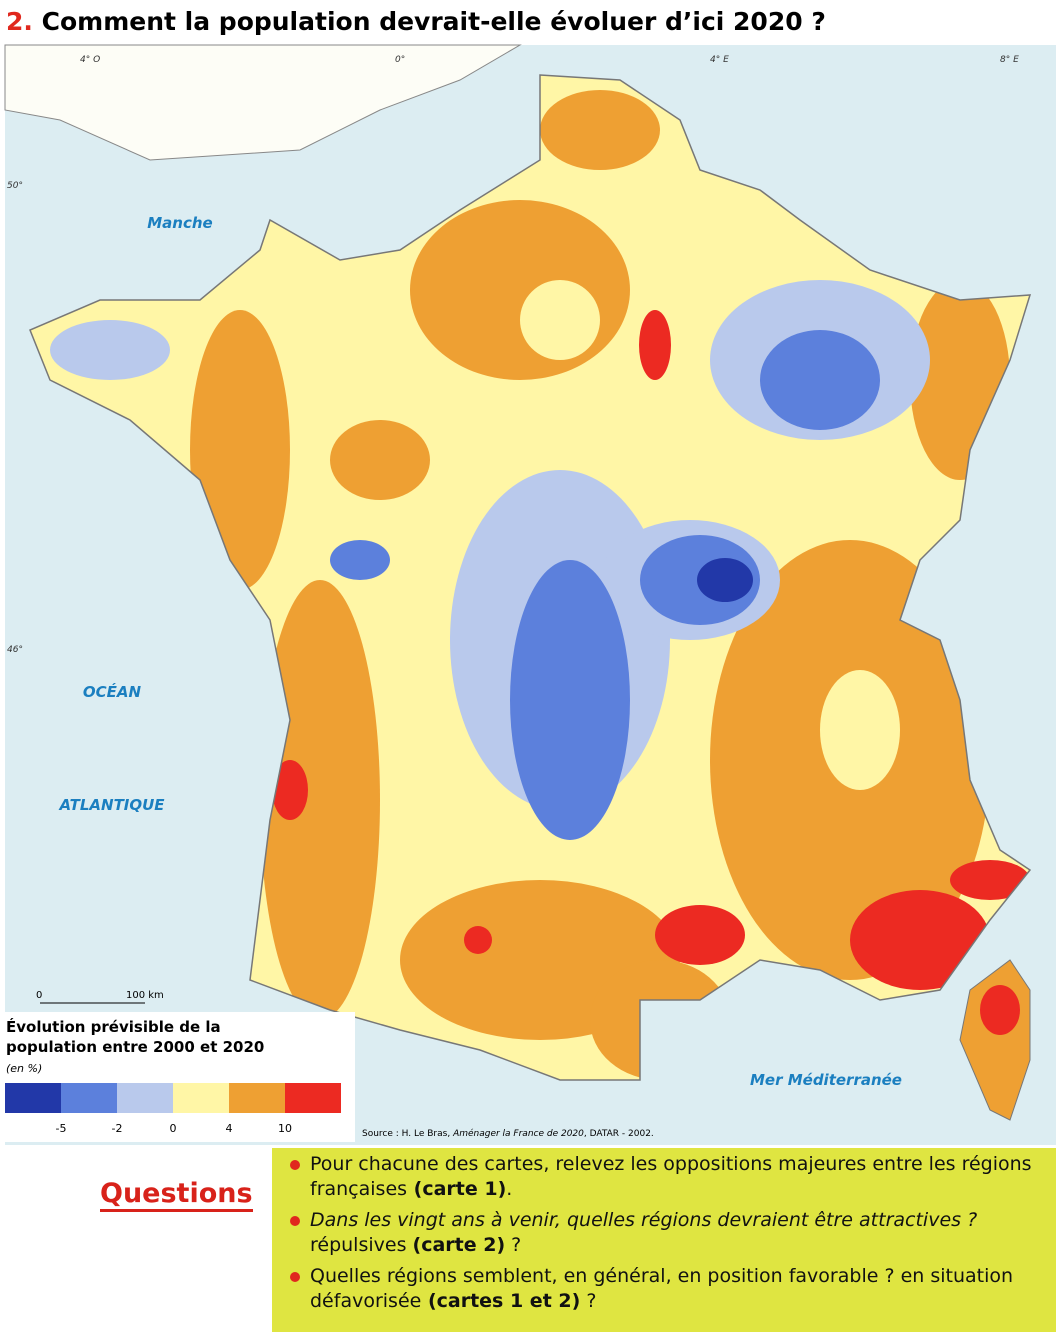  Describe the element at coordinates (285, 1128) in the screenshot. I see `legend-tick: 10` at that location.